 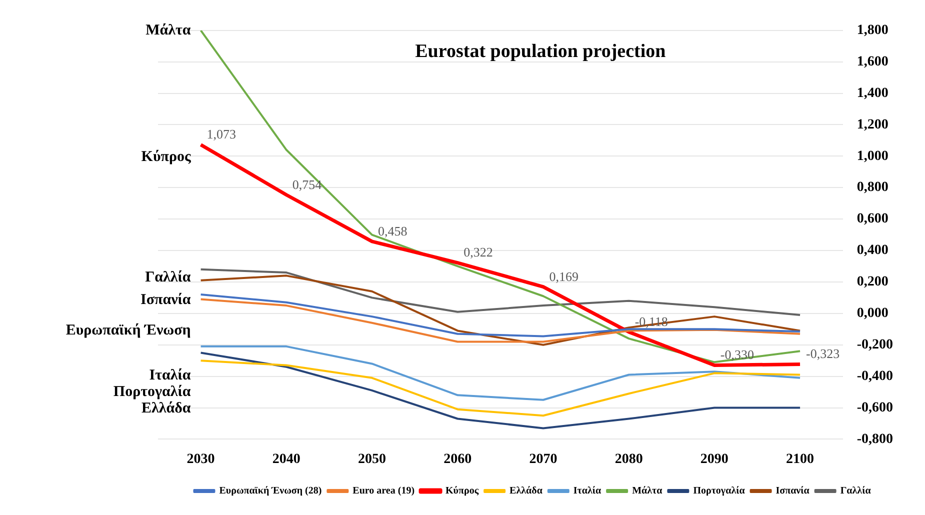 I want to click on annotation: Ευρωπαϊκή Ένωση, so click(x=128, y=330).